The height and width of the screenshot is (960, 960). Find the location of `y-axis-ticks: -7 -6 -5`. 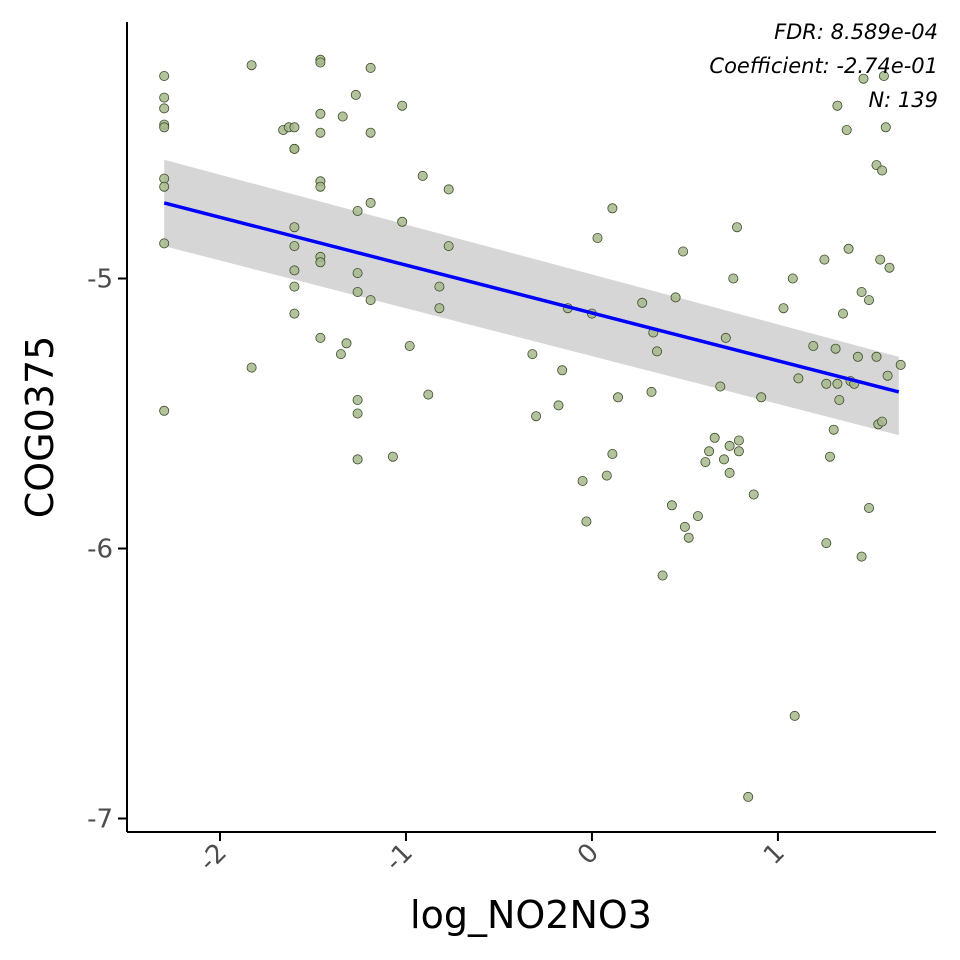

y-axis-ticks: -7 -6 -5 is located at coordinates (107, 550).